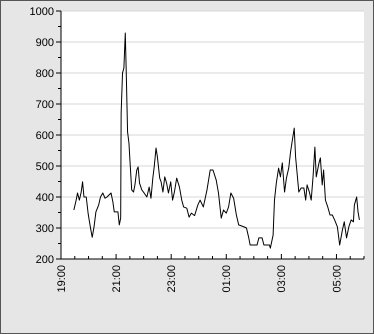  Describe the element at coordinates (45, 136) in the screenshot. I see `y-tick-label: 600` at that location.